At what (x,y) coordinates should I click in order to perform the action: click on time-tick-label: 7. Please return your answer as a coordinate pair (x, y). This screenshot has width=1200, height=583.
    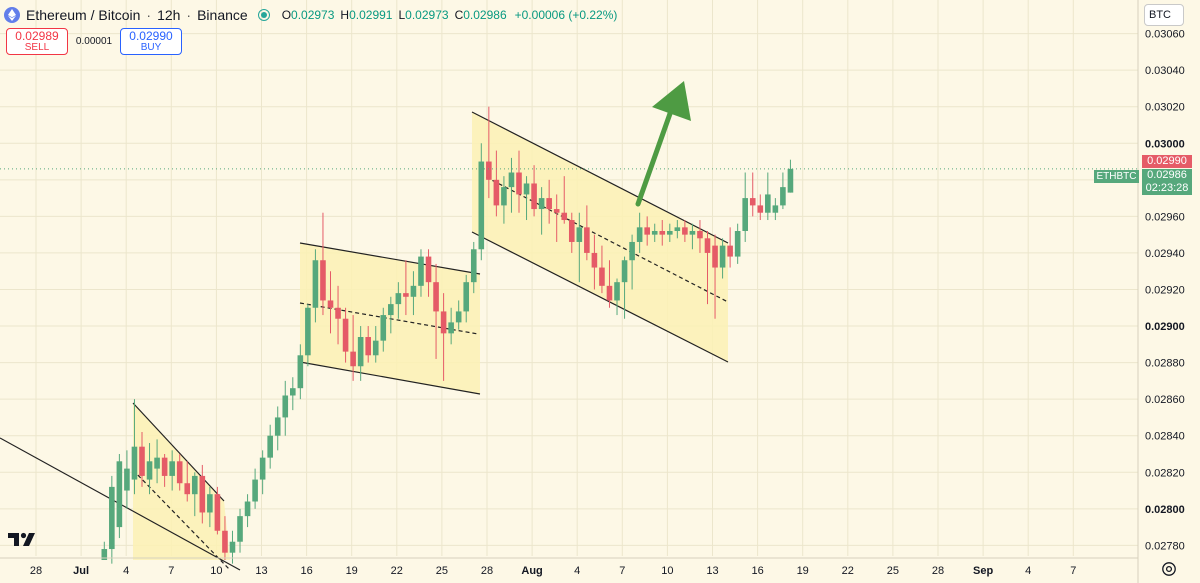
    Looking at the image, I should click on (622, 571).